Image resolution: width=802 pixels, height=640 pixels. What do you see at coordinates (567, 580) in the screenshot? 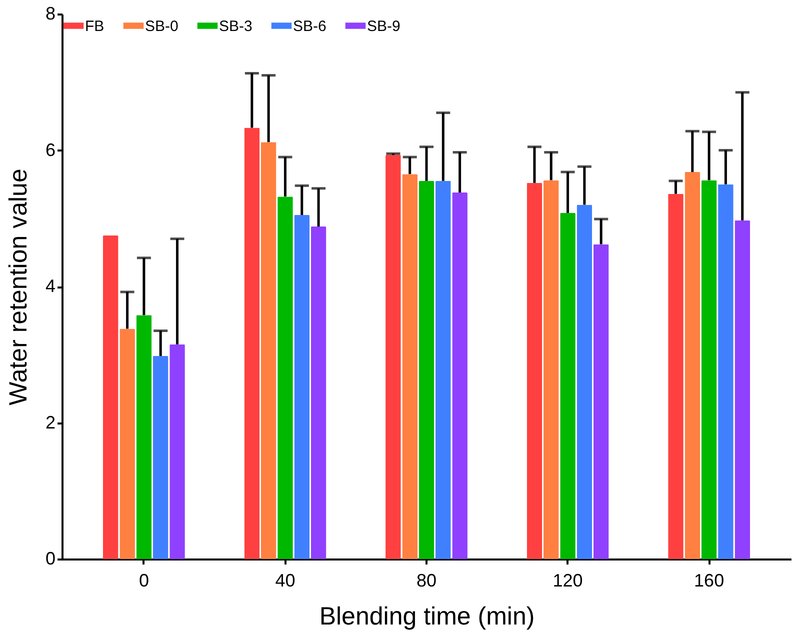
I see `x-tick-label: 120` at bounding box center [567, 580].